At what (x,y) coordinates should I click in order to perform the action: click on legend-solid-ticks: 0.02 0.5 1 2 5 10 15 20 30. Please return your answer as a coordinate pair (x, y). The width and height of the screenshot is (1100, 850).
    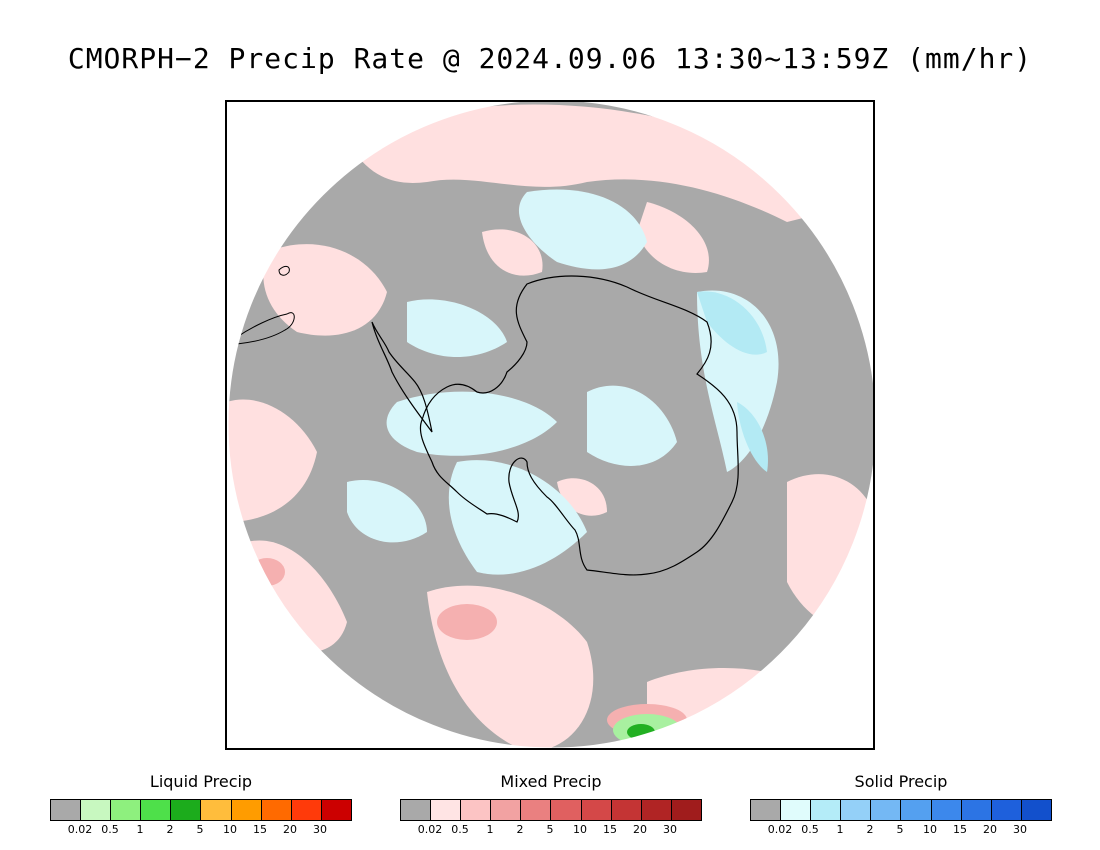
    Looking at the image, I should click on (901, 830).